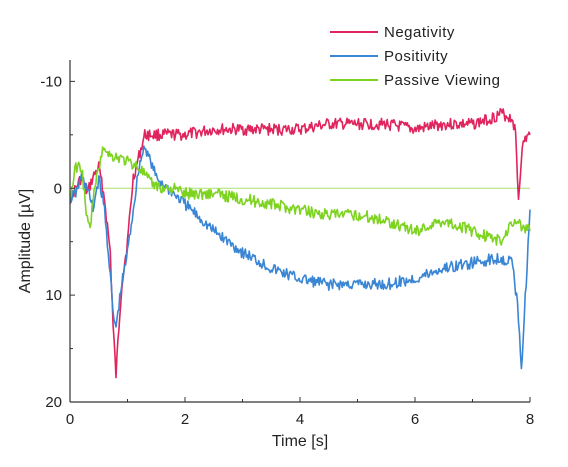 The image size is (568, 467). I want to click on y-tick-label: -10, so click(51, 81).